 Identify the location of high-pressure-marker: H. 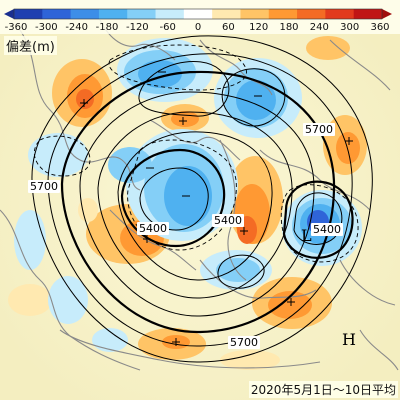
(349, 339).